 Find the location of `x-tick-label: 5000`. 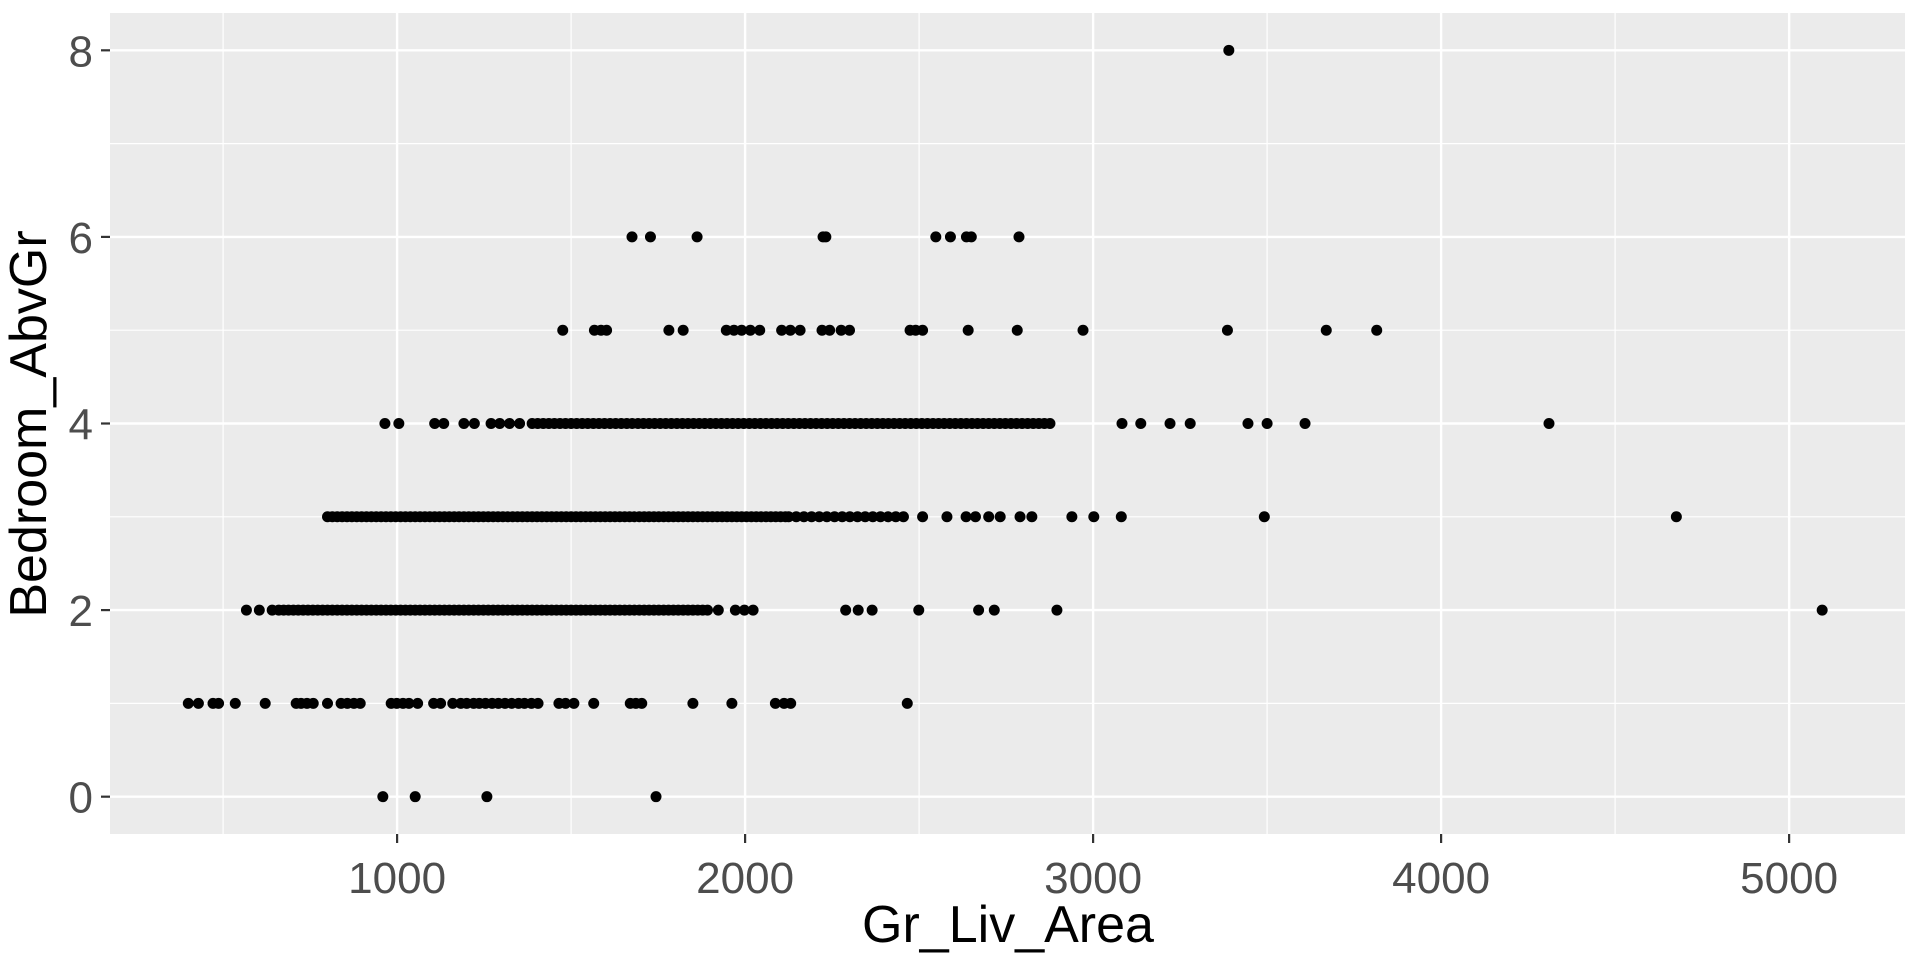

x-tick-label: 5000 is located at coordinates (1789, 878).